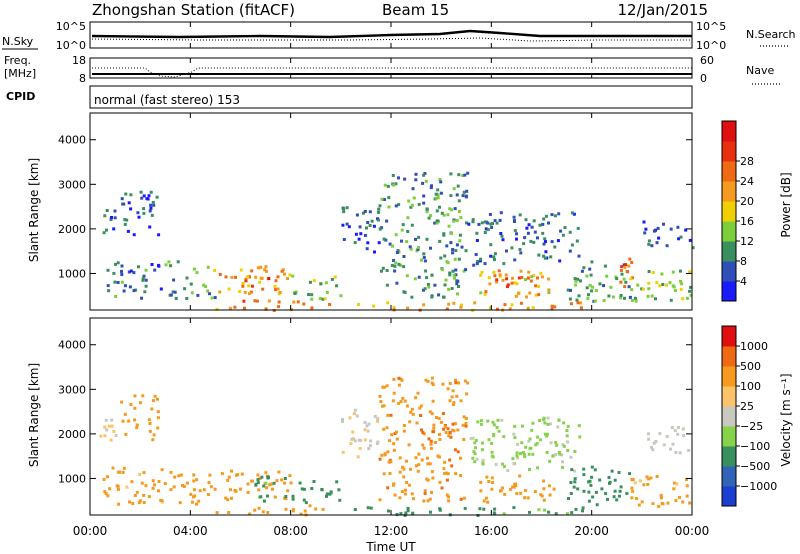 This screenshot has height=554, width=800. I want to click on colorbar-tick-label: −100, so click(755, 446).